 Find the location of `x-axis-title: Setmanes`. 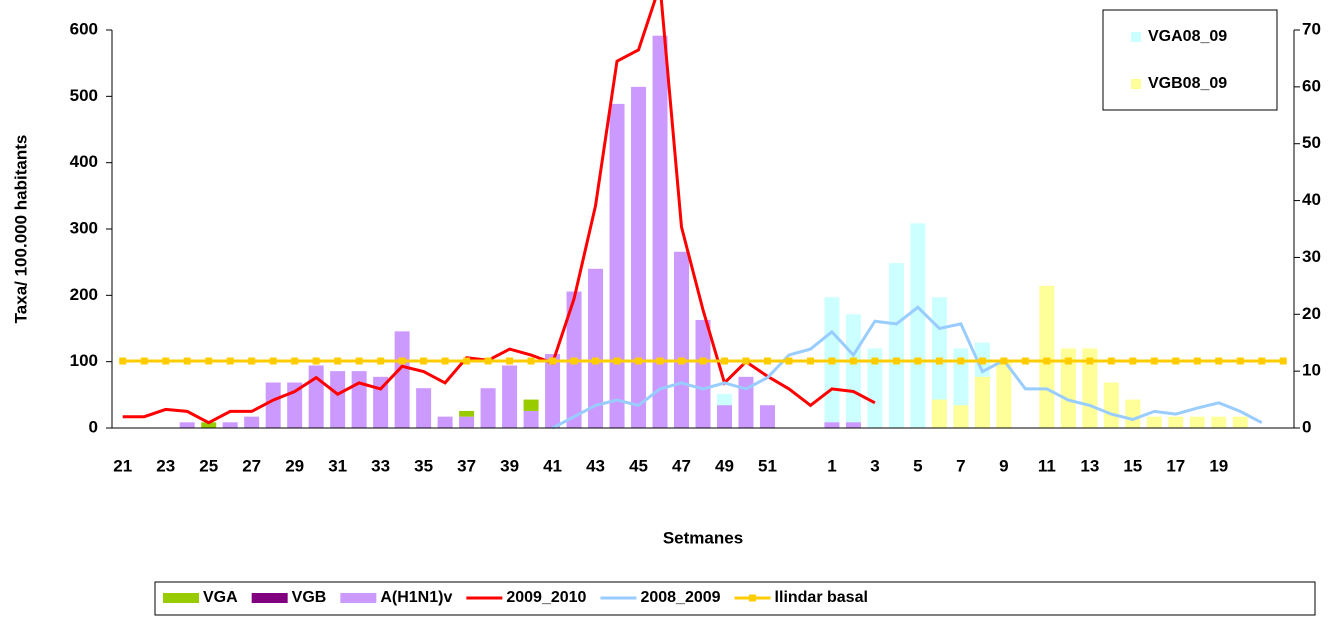

x-axis-title: Setmanes is located at coordinates (703, 537).